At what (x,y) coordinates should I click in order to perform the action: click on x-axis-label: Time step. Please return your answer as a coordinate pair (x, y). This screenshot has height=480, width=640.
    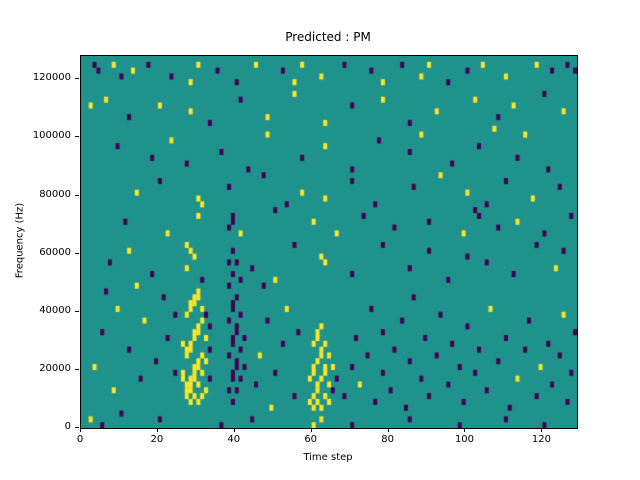
    Looking at the image, I should click on (328, 457).